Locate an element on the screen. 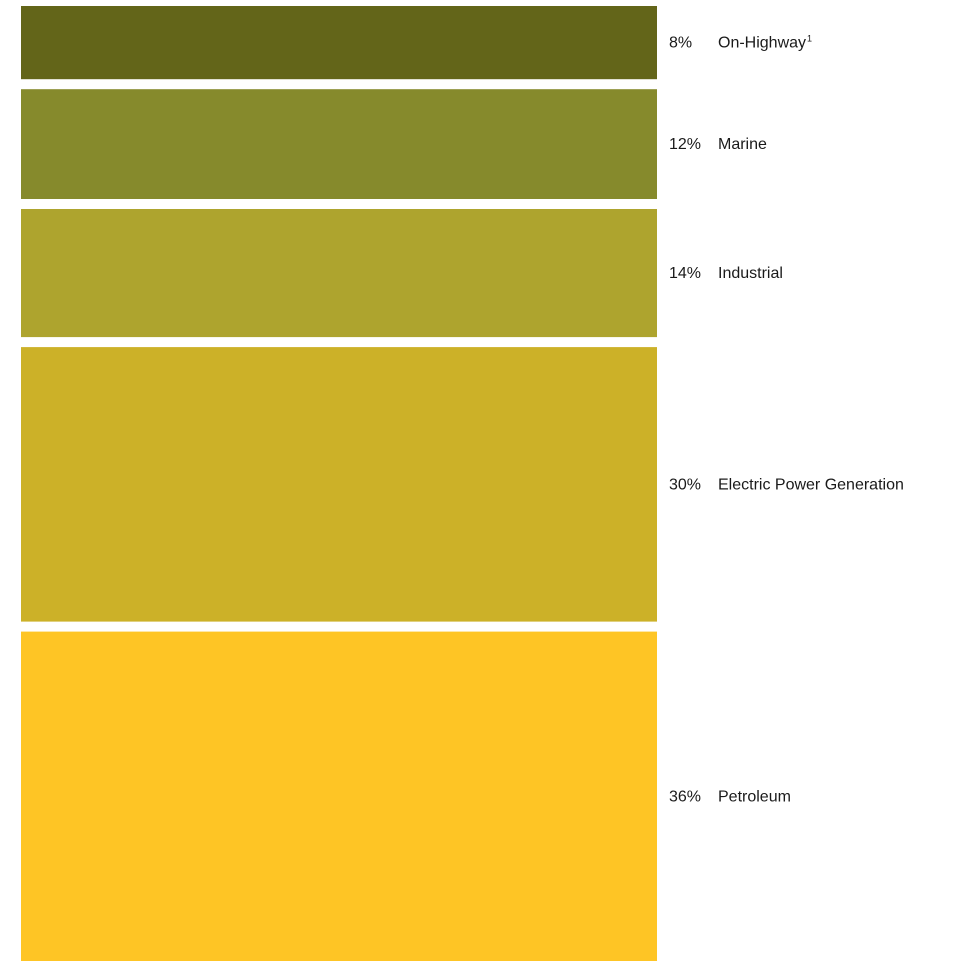  segment-bar-industrial is located at coordinates (339, 273).